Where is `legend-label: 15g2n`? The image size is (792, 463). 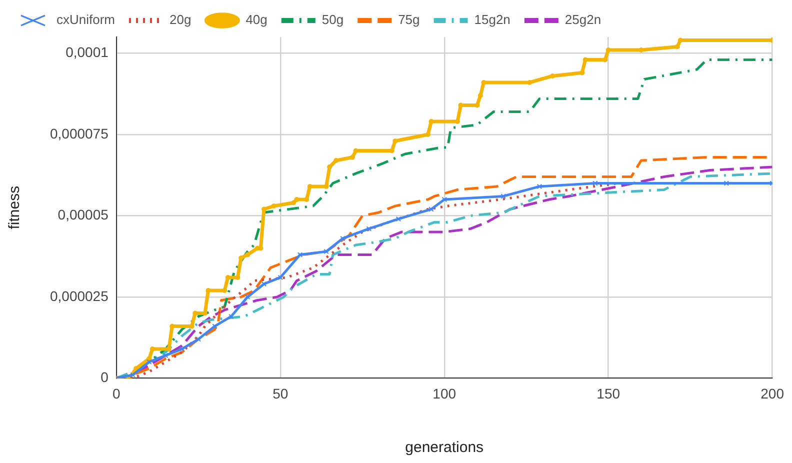
legend-label: 15g2n is located at coordinates (492, 20).